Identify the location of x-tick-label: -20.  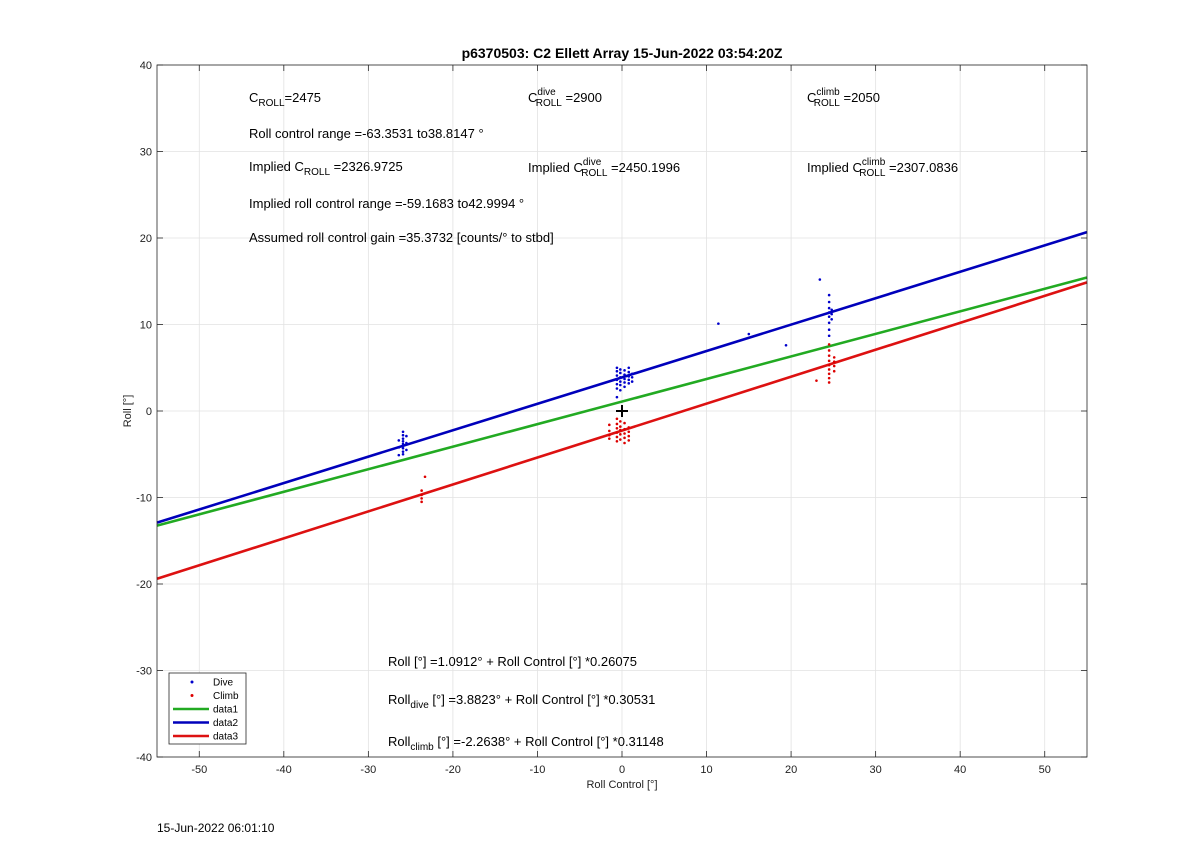
(453, 770).